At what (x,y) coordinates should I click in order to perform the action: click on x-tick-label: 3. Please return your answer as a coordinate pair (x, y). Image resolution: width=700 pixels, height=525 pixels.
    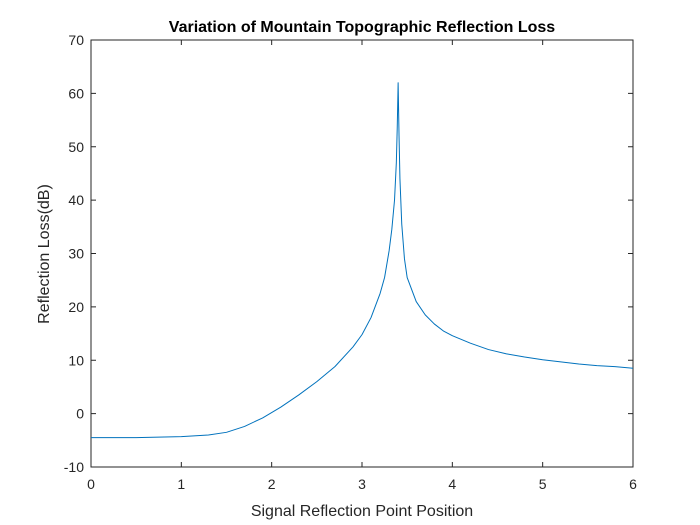
    Looking at the image, I should click on (362, 484).